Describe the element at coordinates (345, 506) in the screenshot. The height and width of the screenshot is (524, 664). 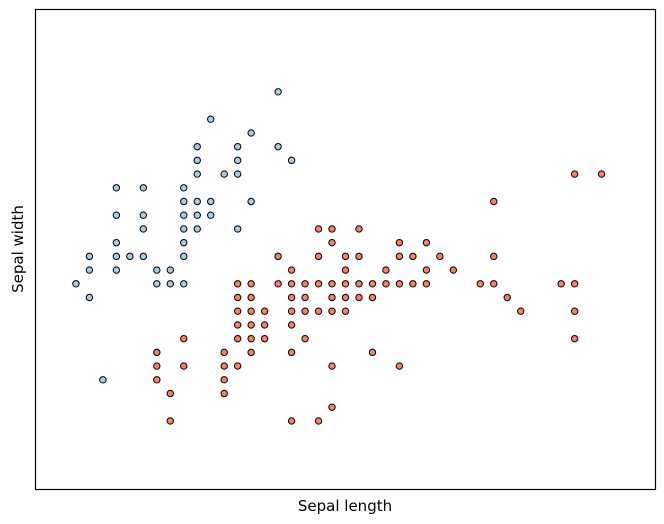
I see `x-axis-label: Sepal length` at that location.